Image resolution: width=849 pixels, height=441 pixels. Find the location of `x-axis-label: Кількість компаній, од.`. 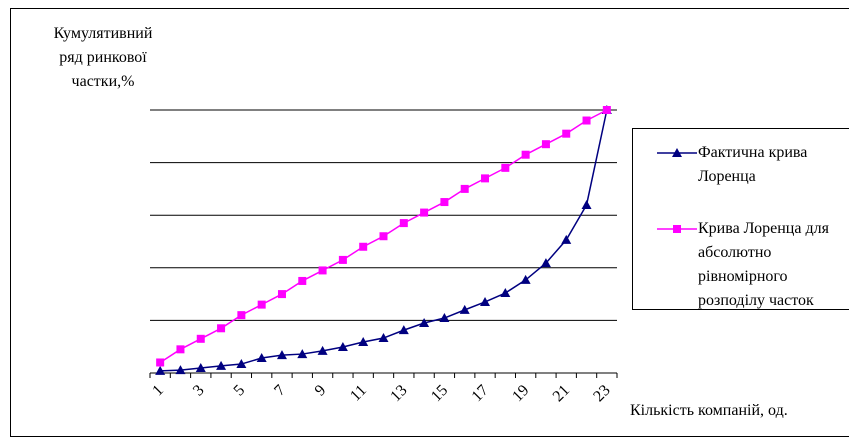

x-axis-label: Кількість компаній, од. is located at coordinates (709, 410).